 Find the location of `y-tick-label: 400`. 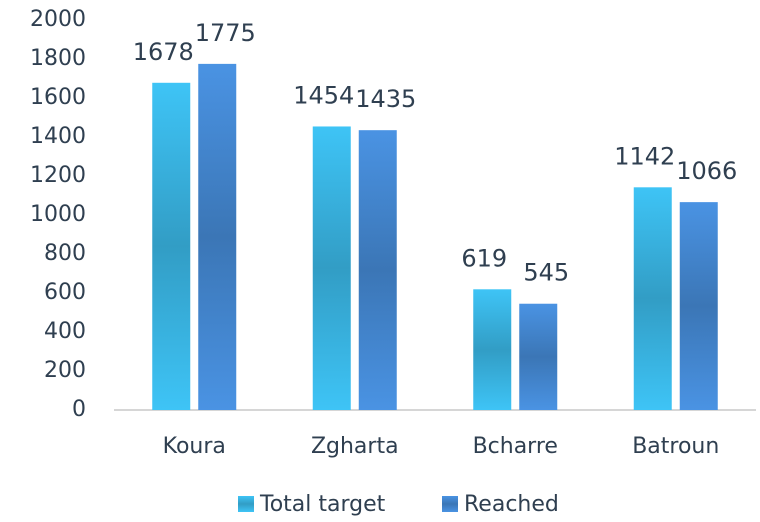

y-tick-label: 400 is located at coordinates (65, 331).